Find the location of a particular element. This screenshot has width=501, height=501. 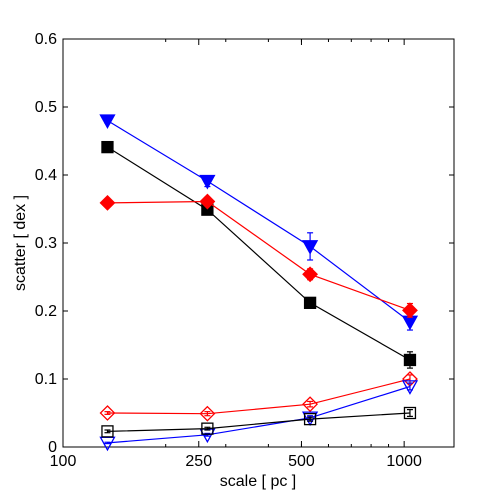

y-tick-label: 0.4 is located at coordinates (46, 175).